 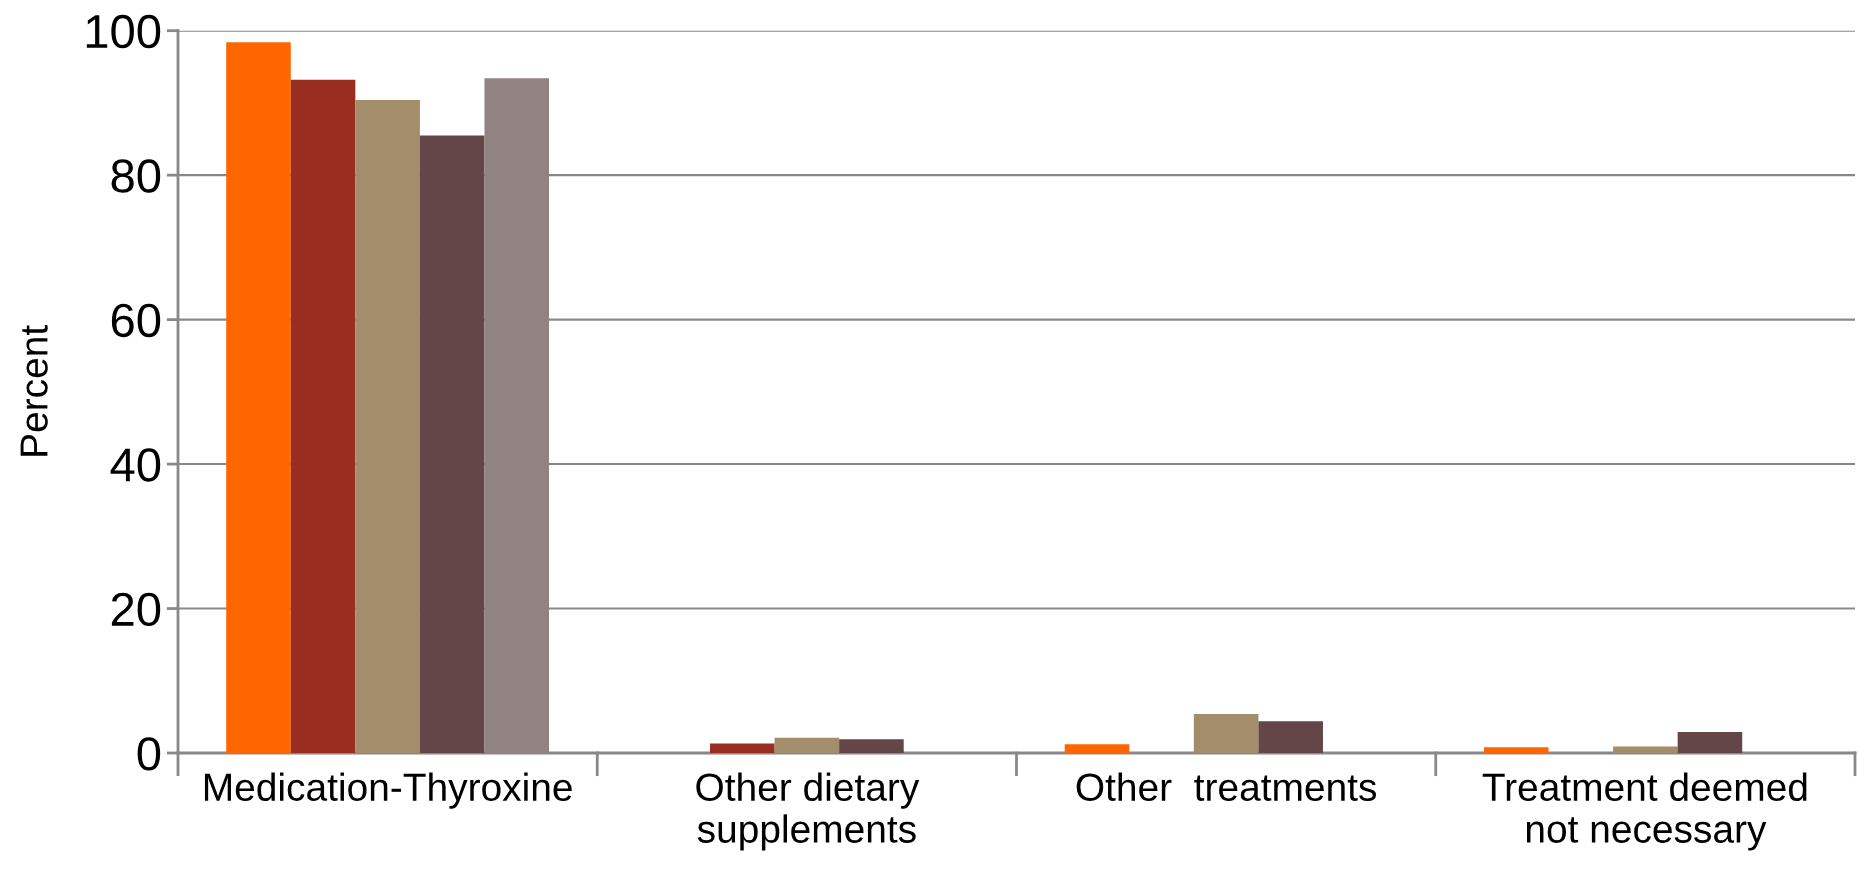 I want to click on y-tick-label: 0, so click(x=149, y=754).